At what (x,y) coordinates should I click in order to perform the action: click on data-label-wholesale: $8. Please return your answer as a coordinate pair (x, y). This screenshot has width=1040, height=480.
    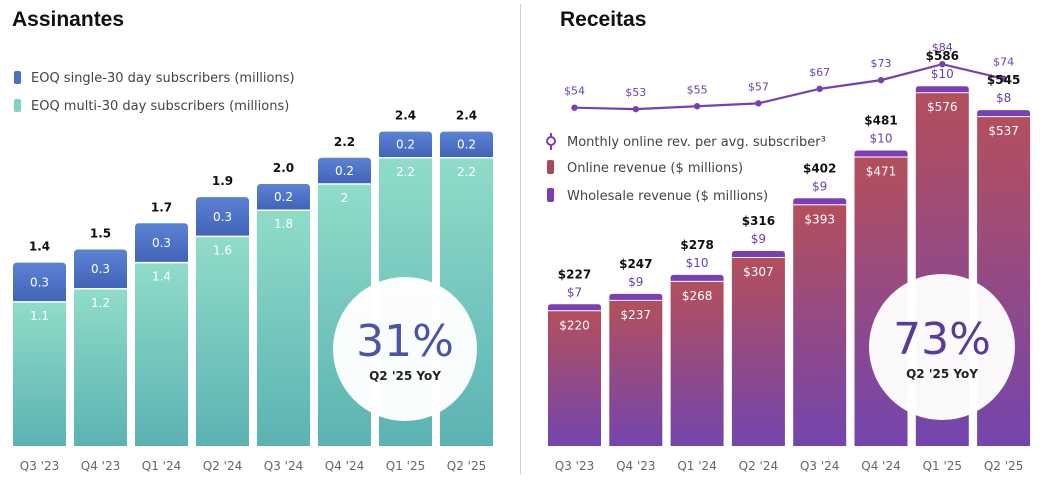
    Looking at the image, I should click on (1003, 98).